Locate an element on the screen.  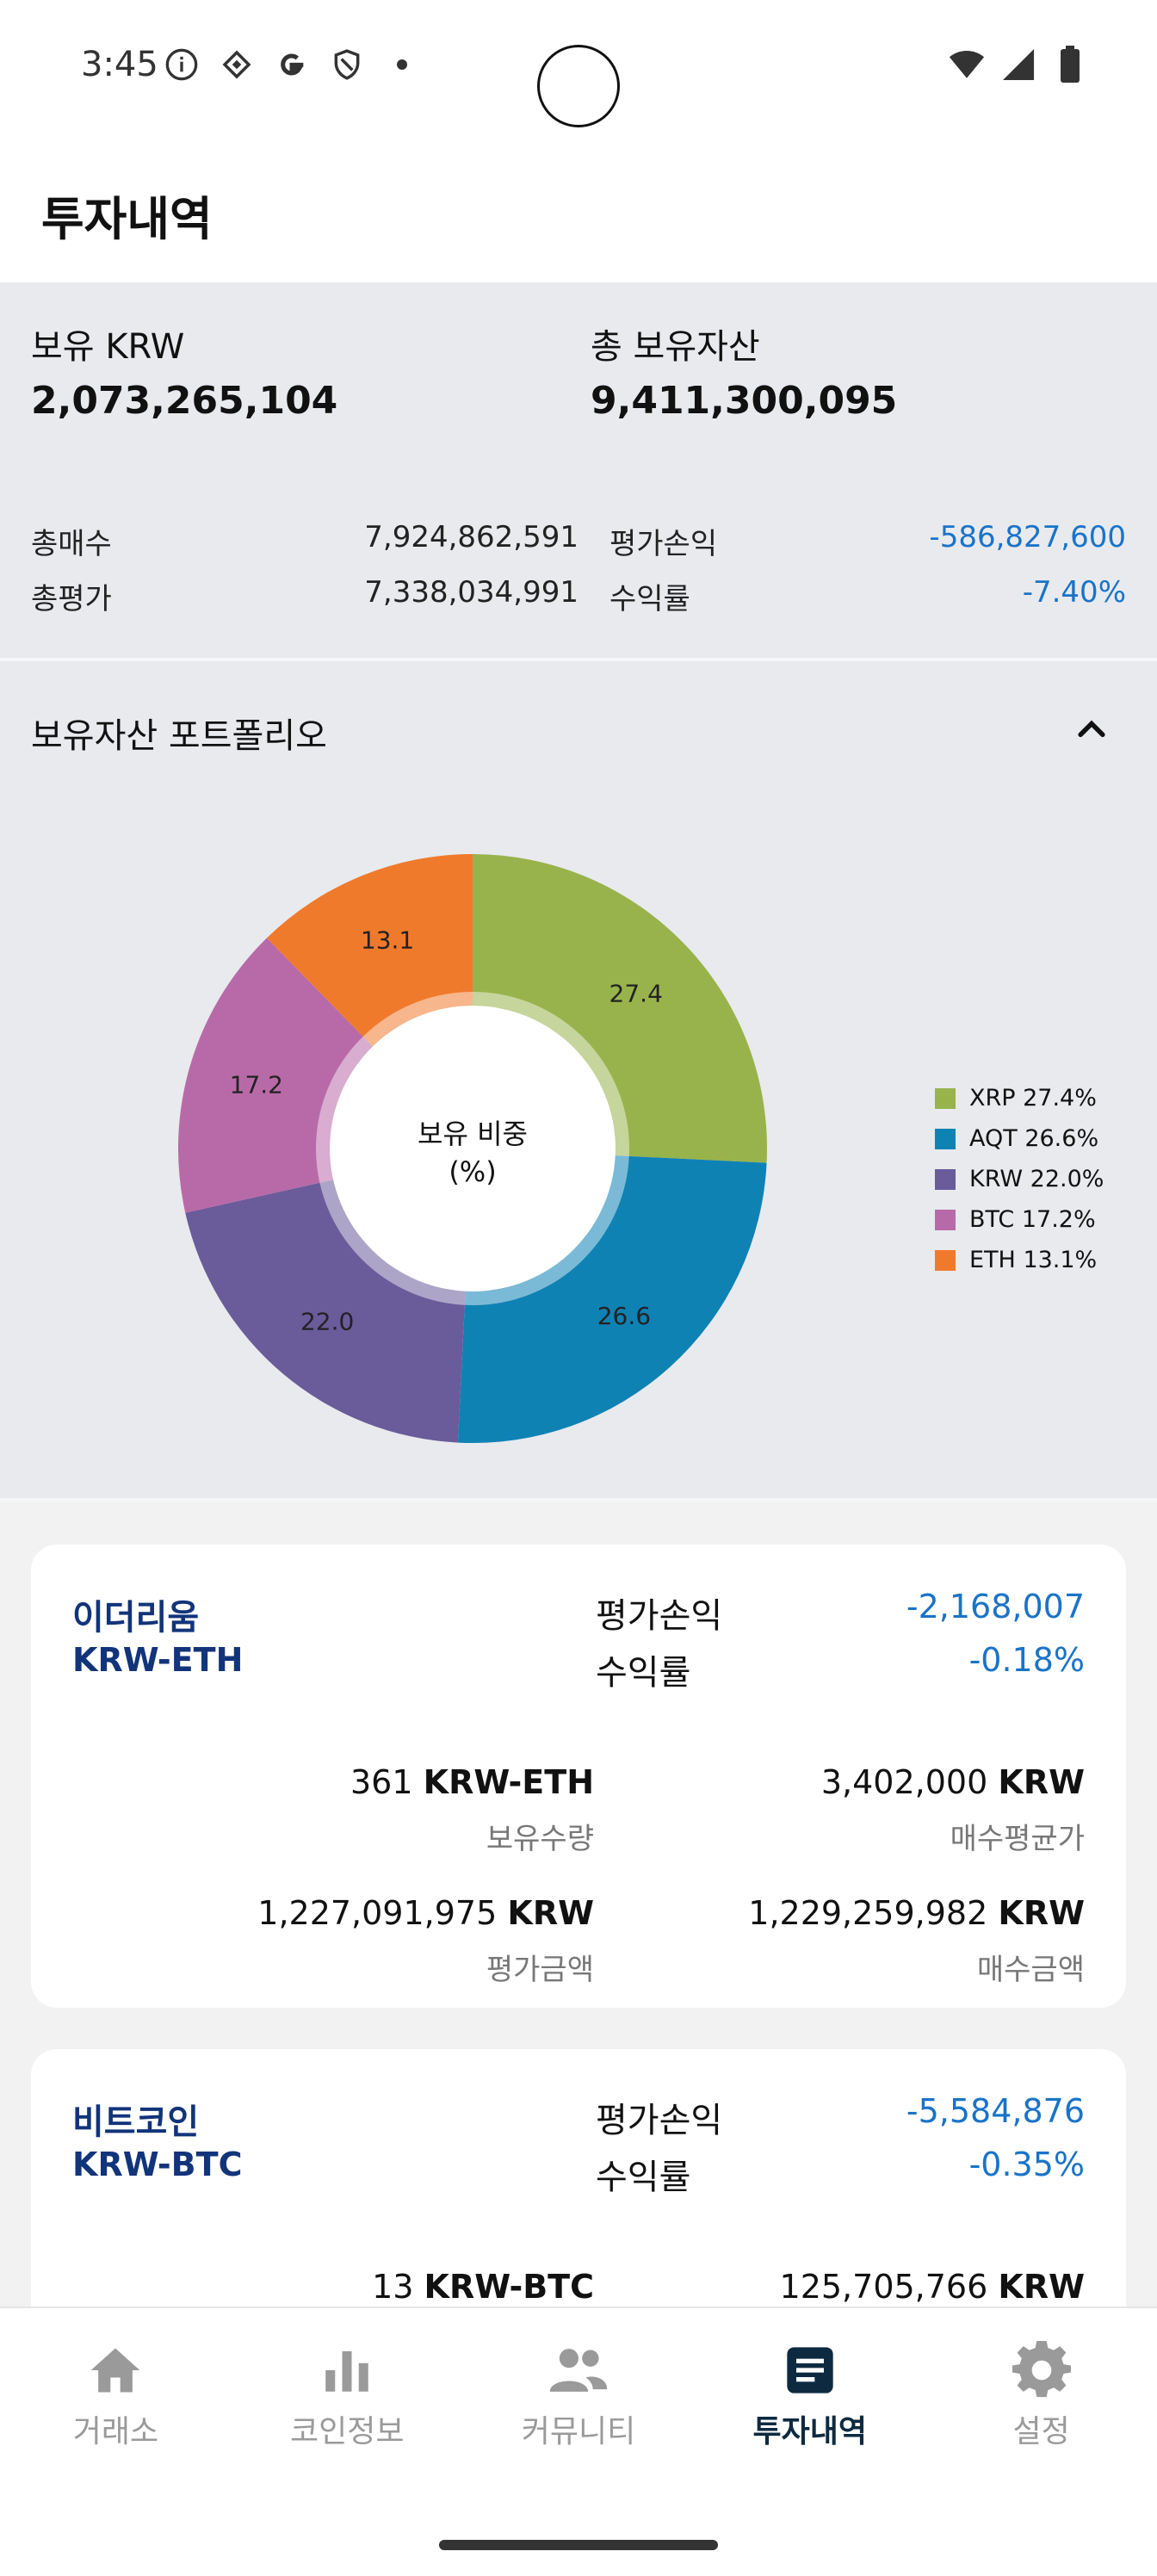
legend-item-aqt: AQT 26.6% is located at coordinates (1020, 1138).